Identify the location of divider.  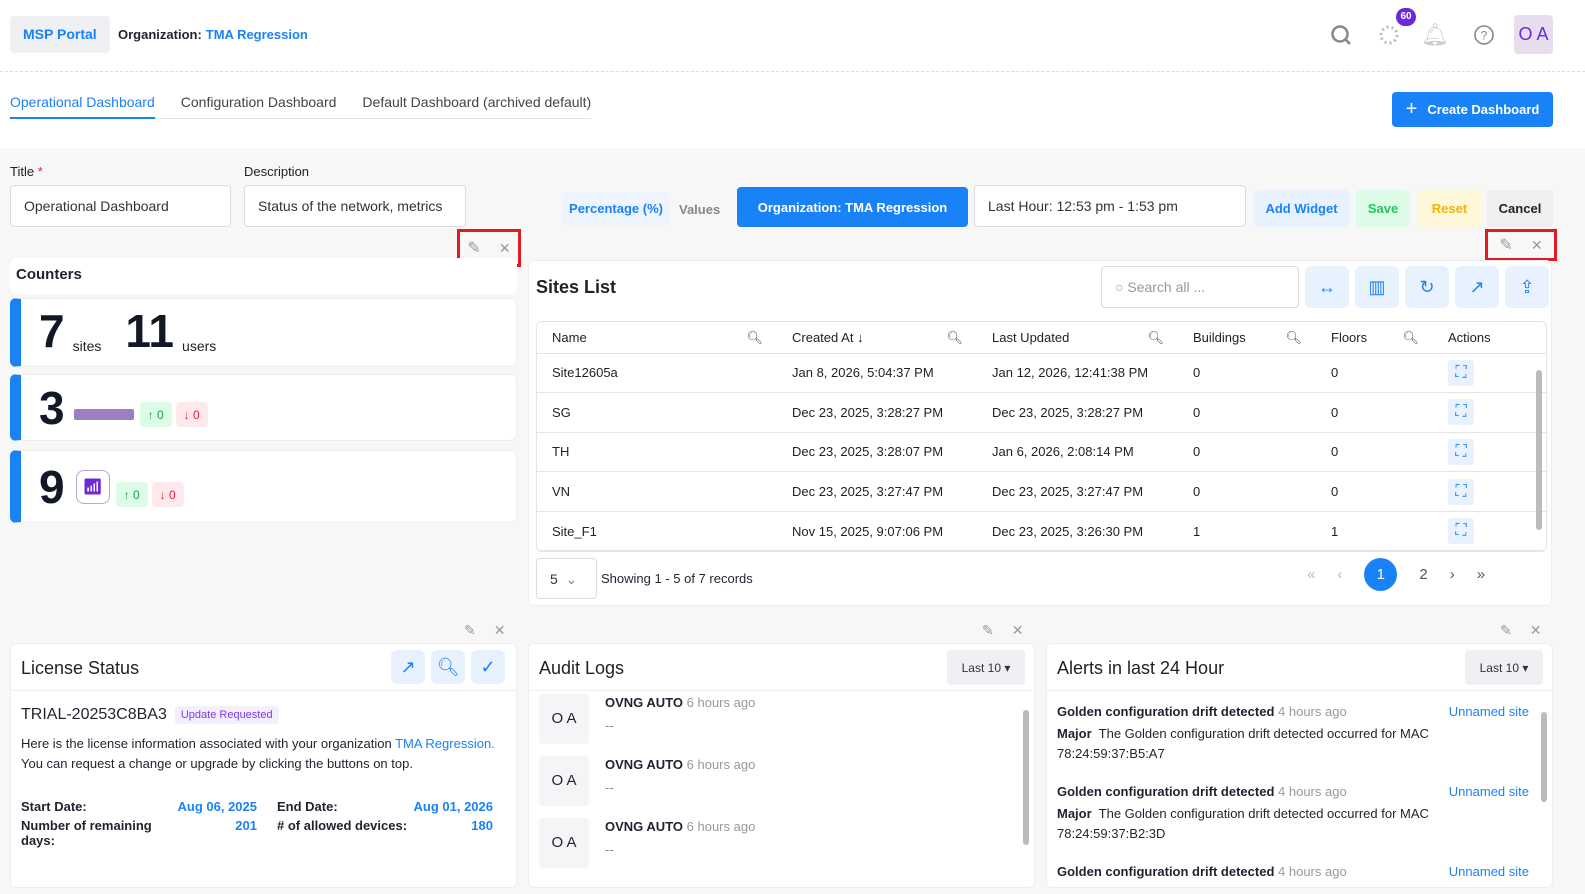
(792, 71).